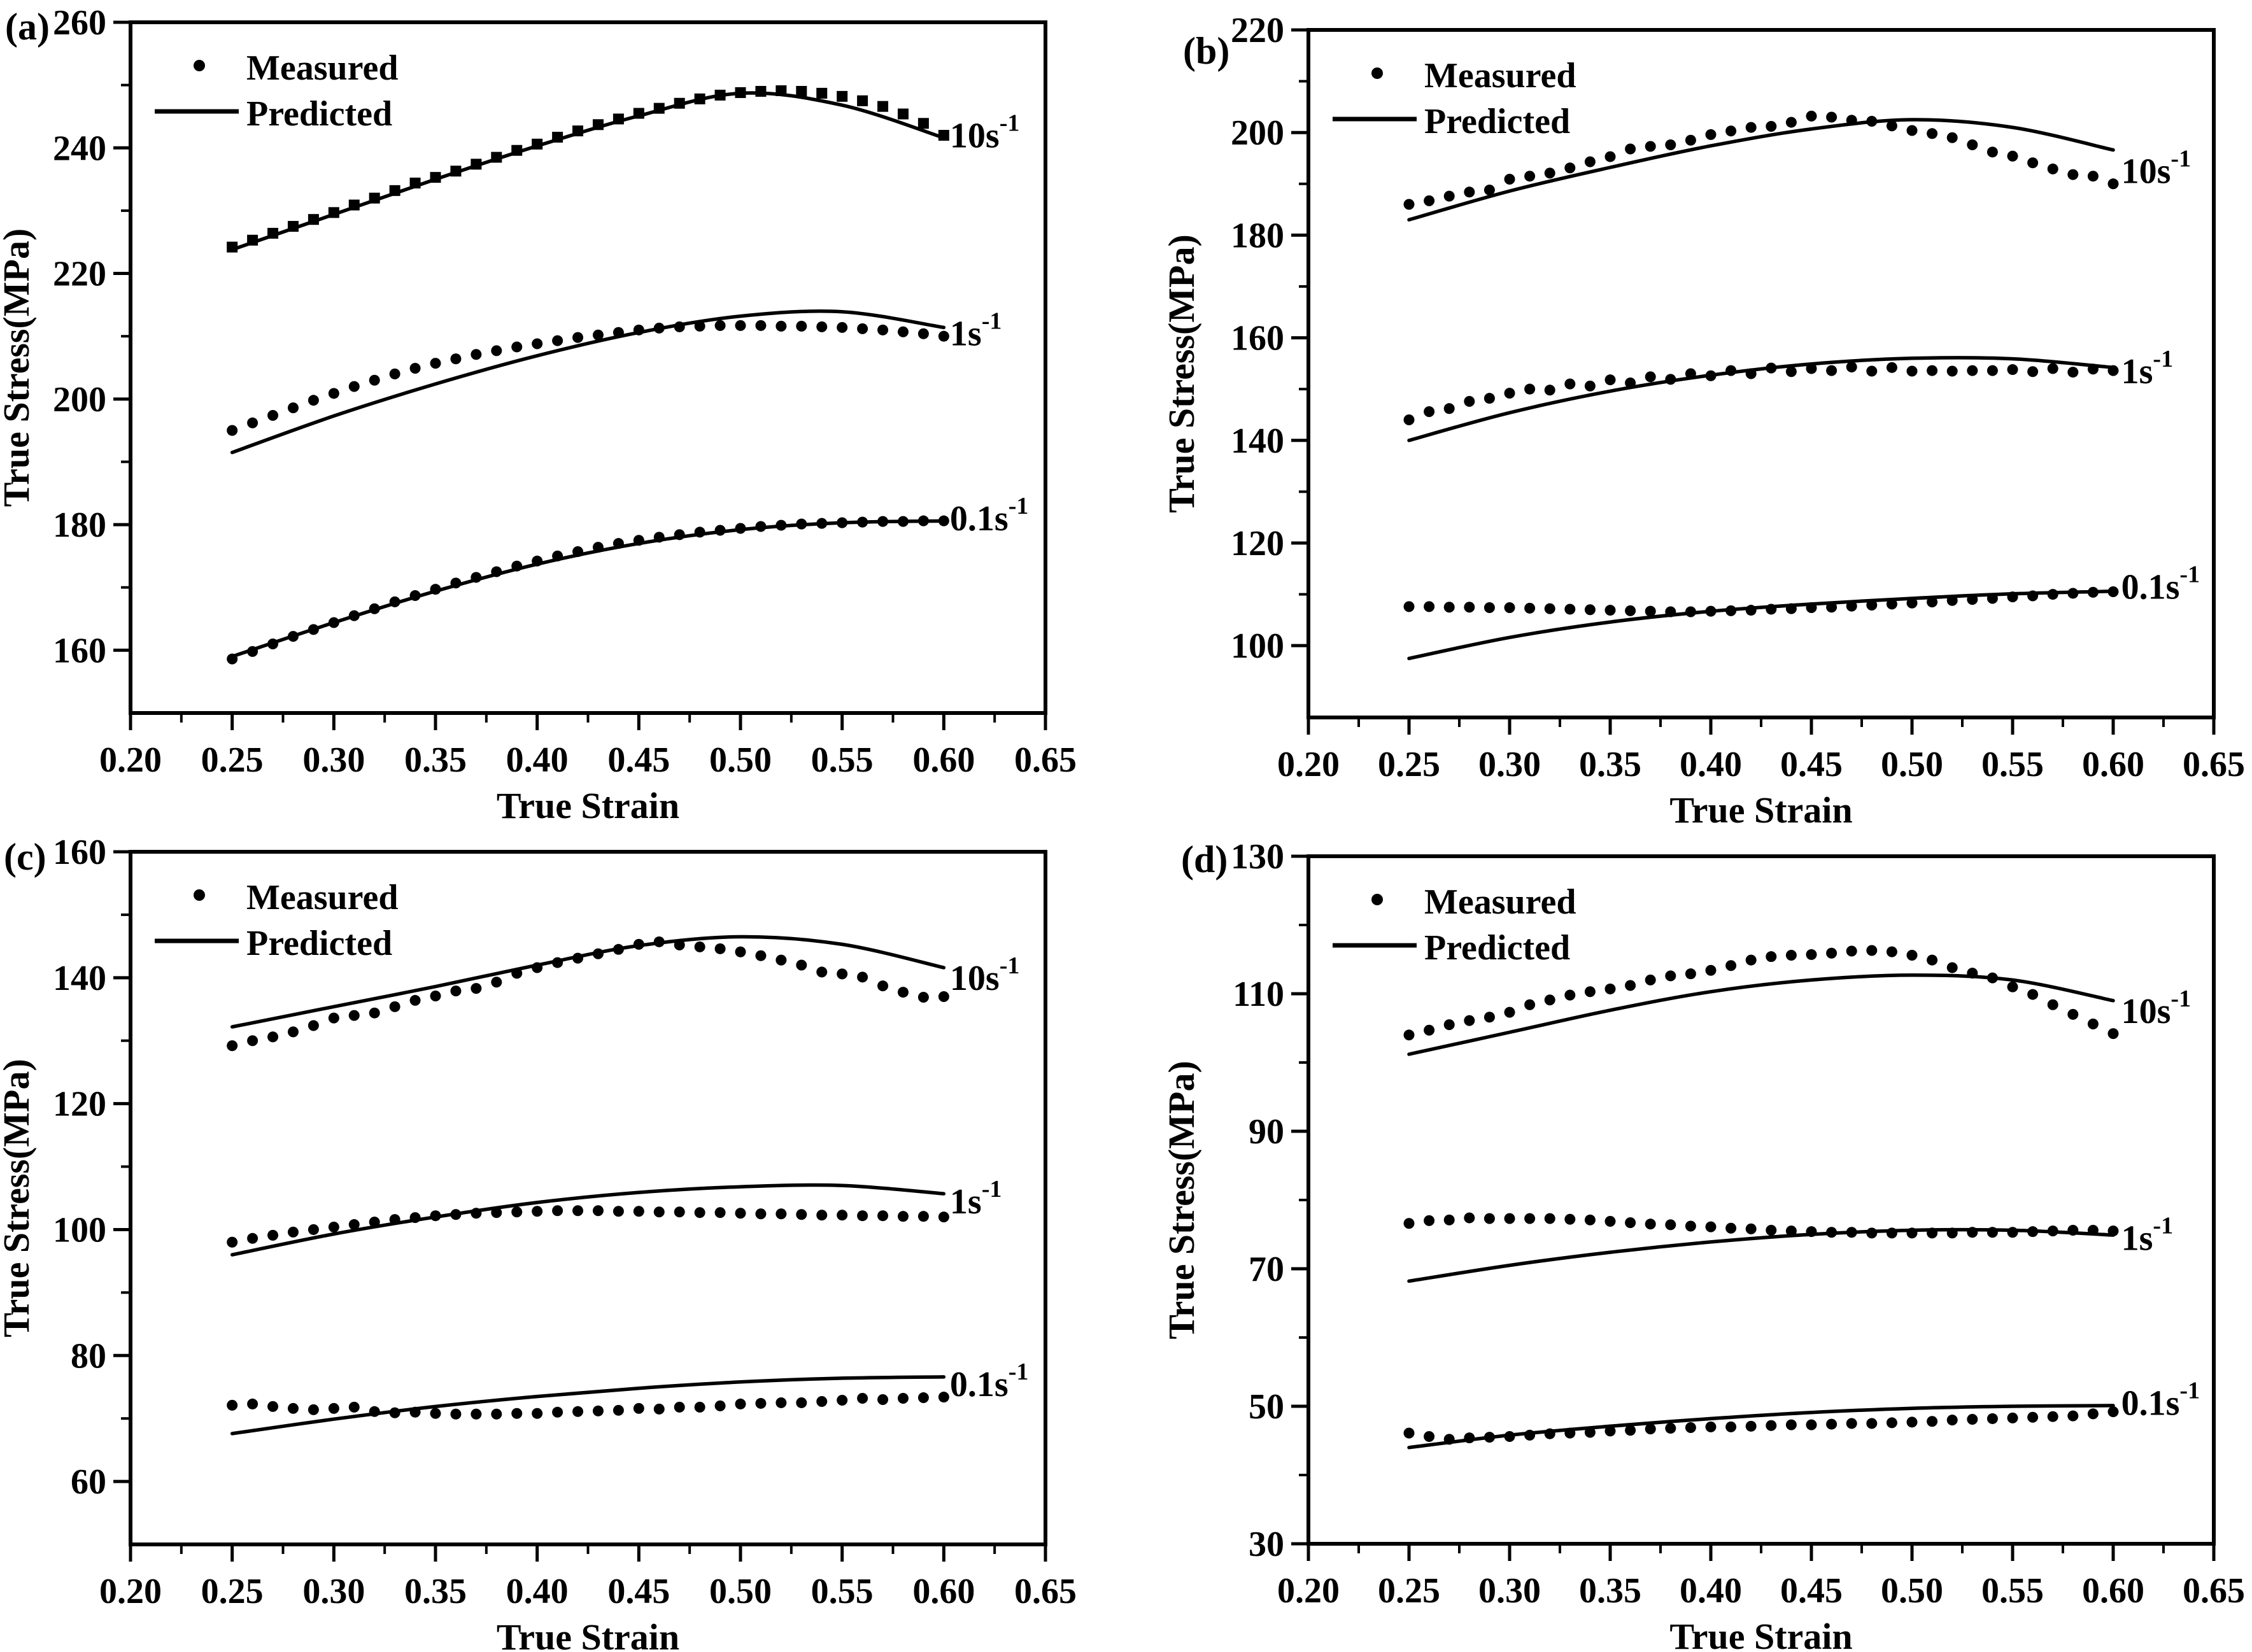  Describe the element at coordinates (28, 27) in the screenshot. I see `panel-letter: (a)` at that location.